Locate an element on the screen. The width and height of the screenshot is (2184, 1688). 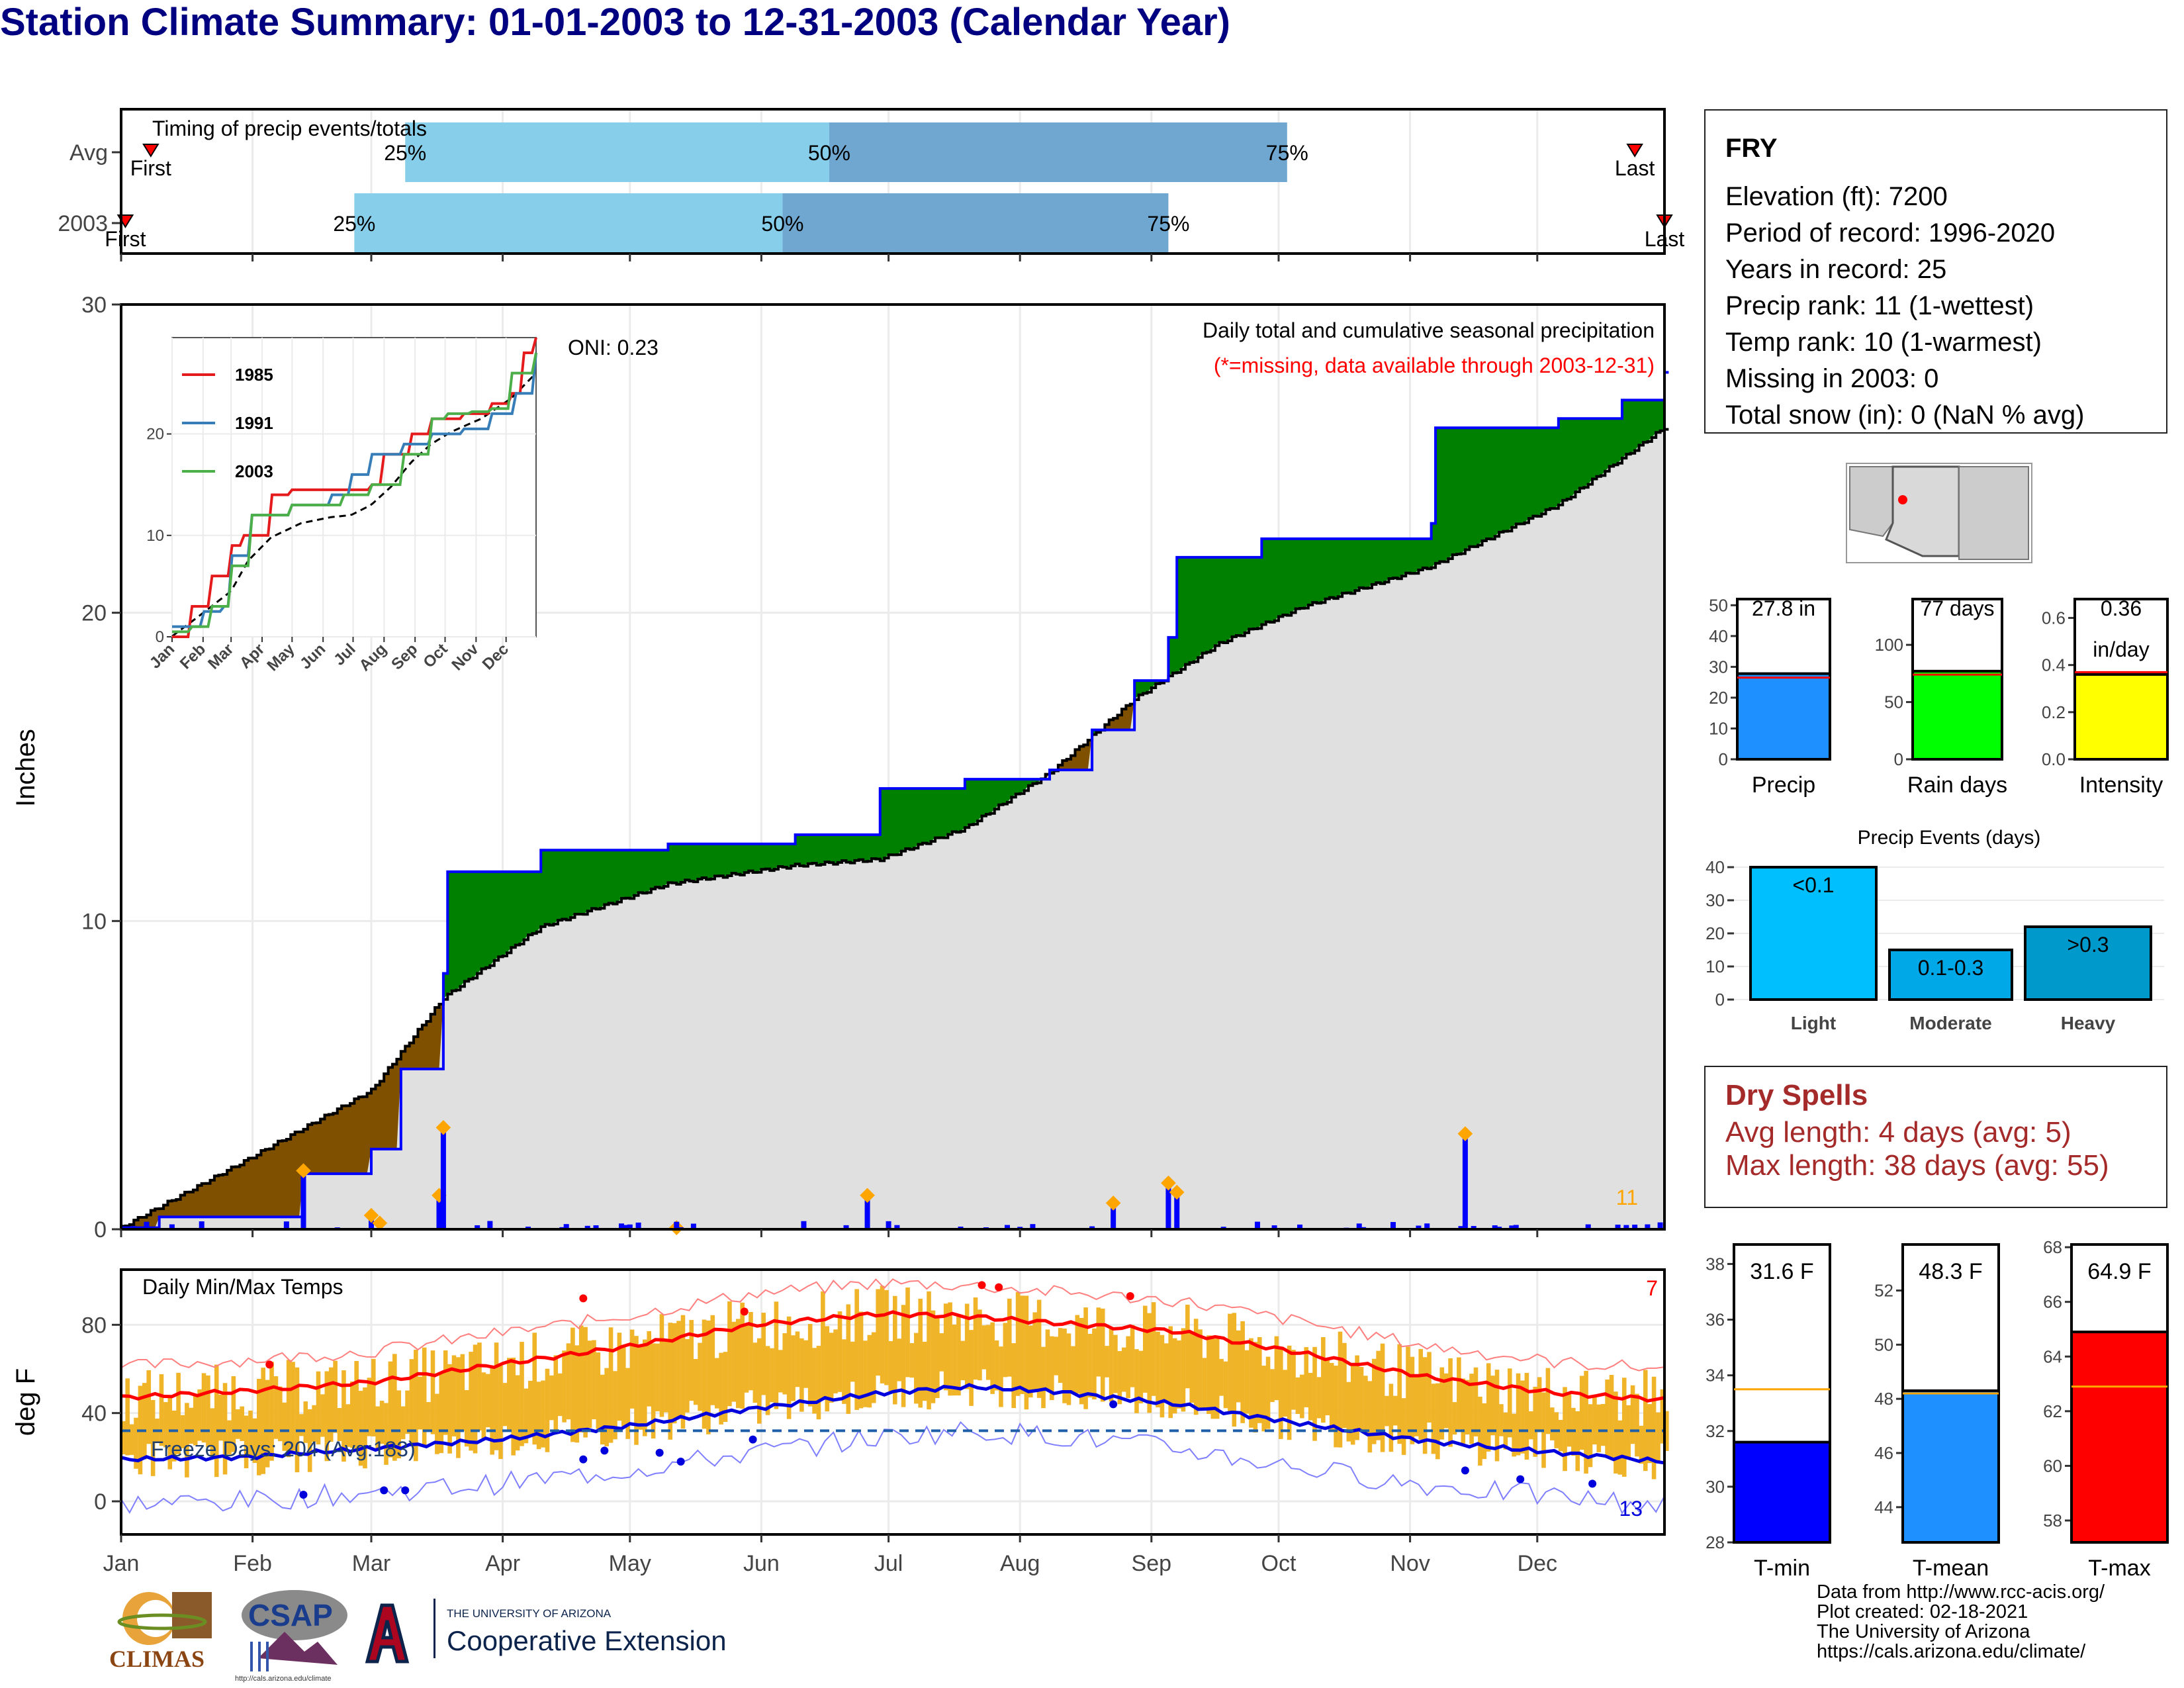
timing-bar-q2 is located at coordinates (1058, 152).